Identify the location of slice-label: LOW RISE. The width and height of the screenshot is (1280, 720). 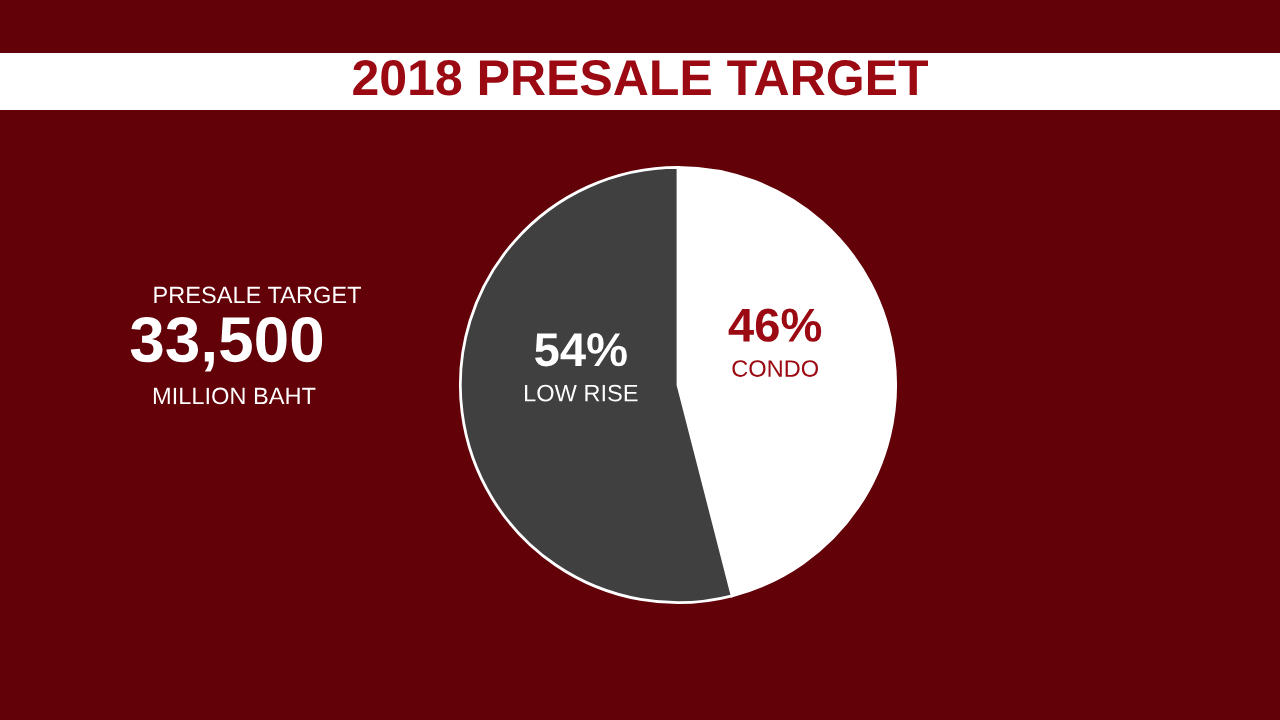
(581, 393).